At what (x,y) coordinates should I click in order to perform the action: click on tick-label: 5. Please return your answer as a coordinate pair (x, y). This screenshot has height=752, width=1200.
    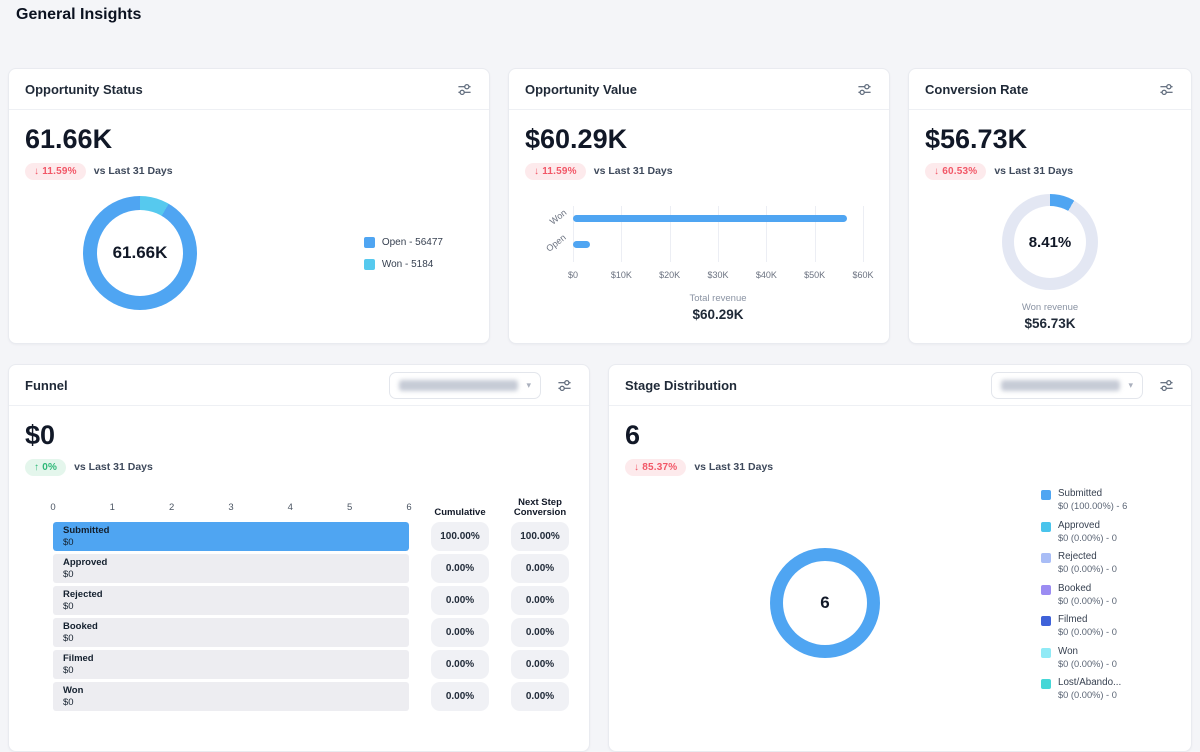
    Looking at the image, I should click on (350, 507).